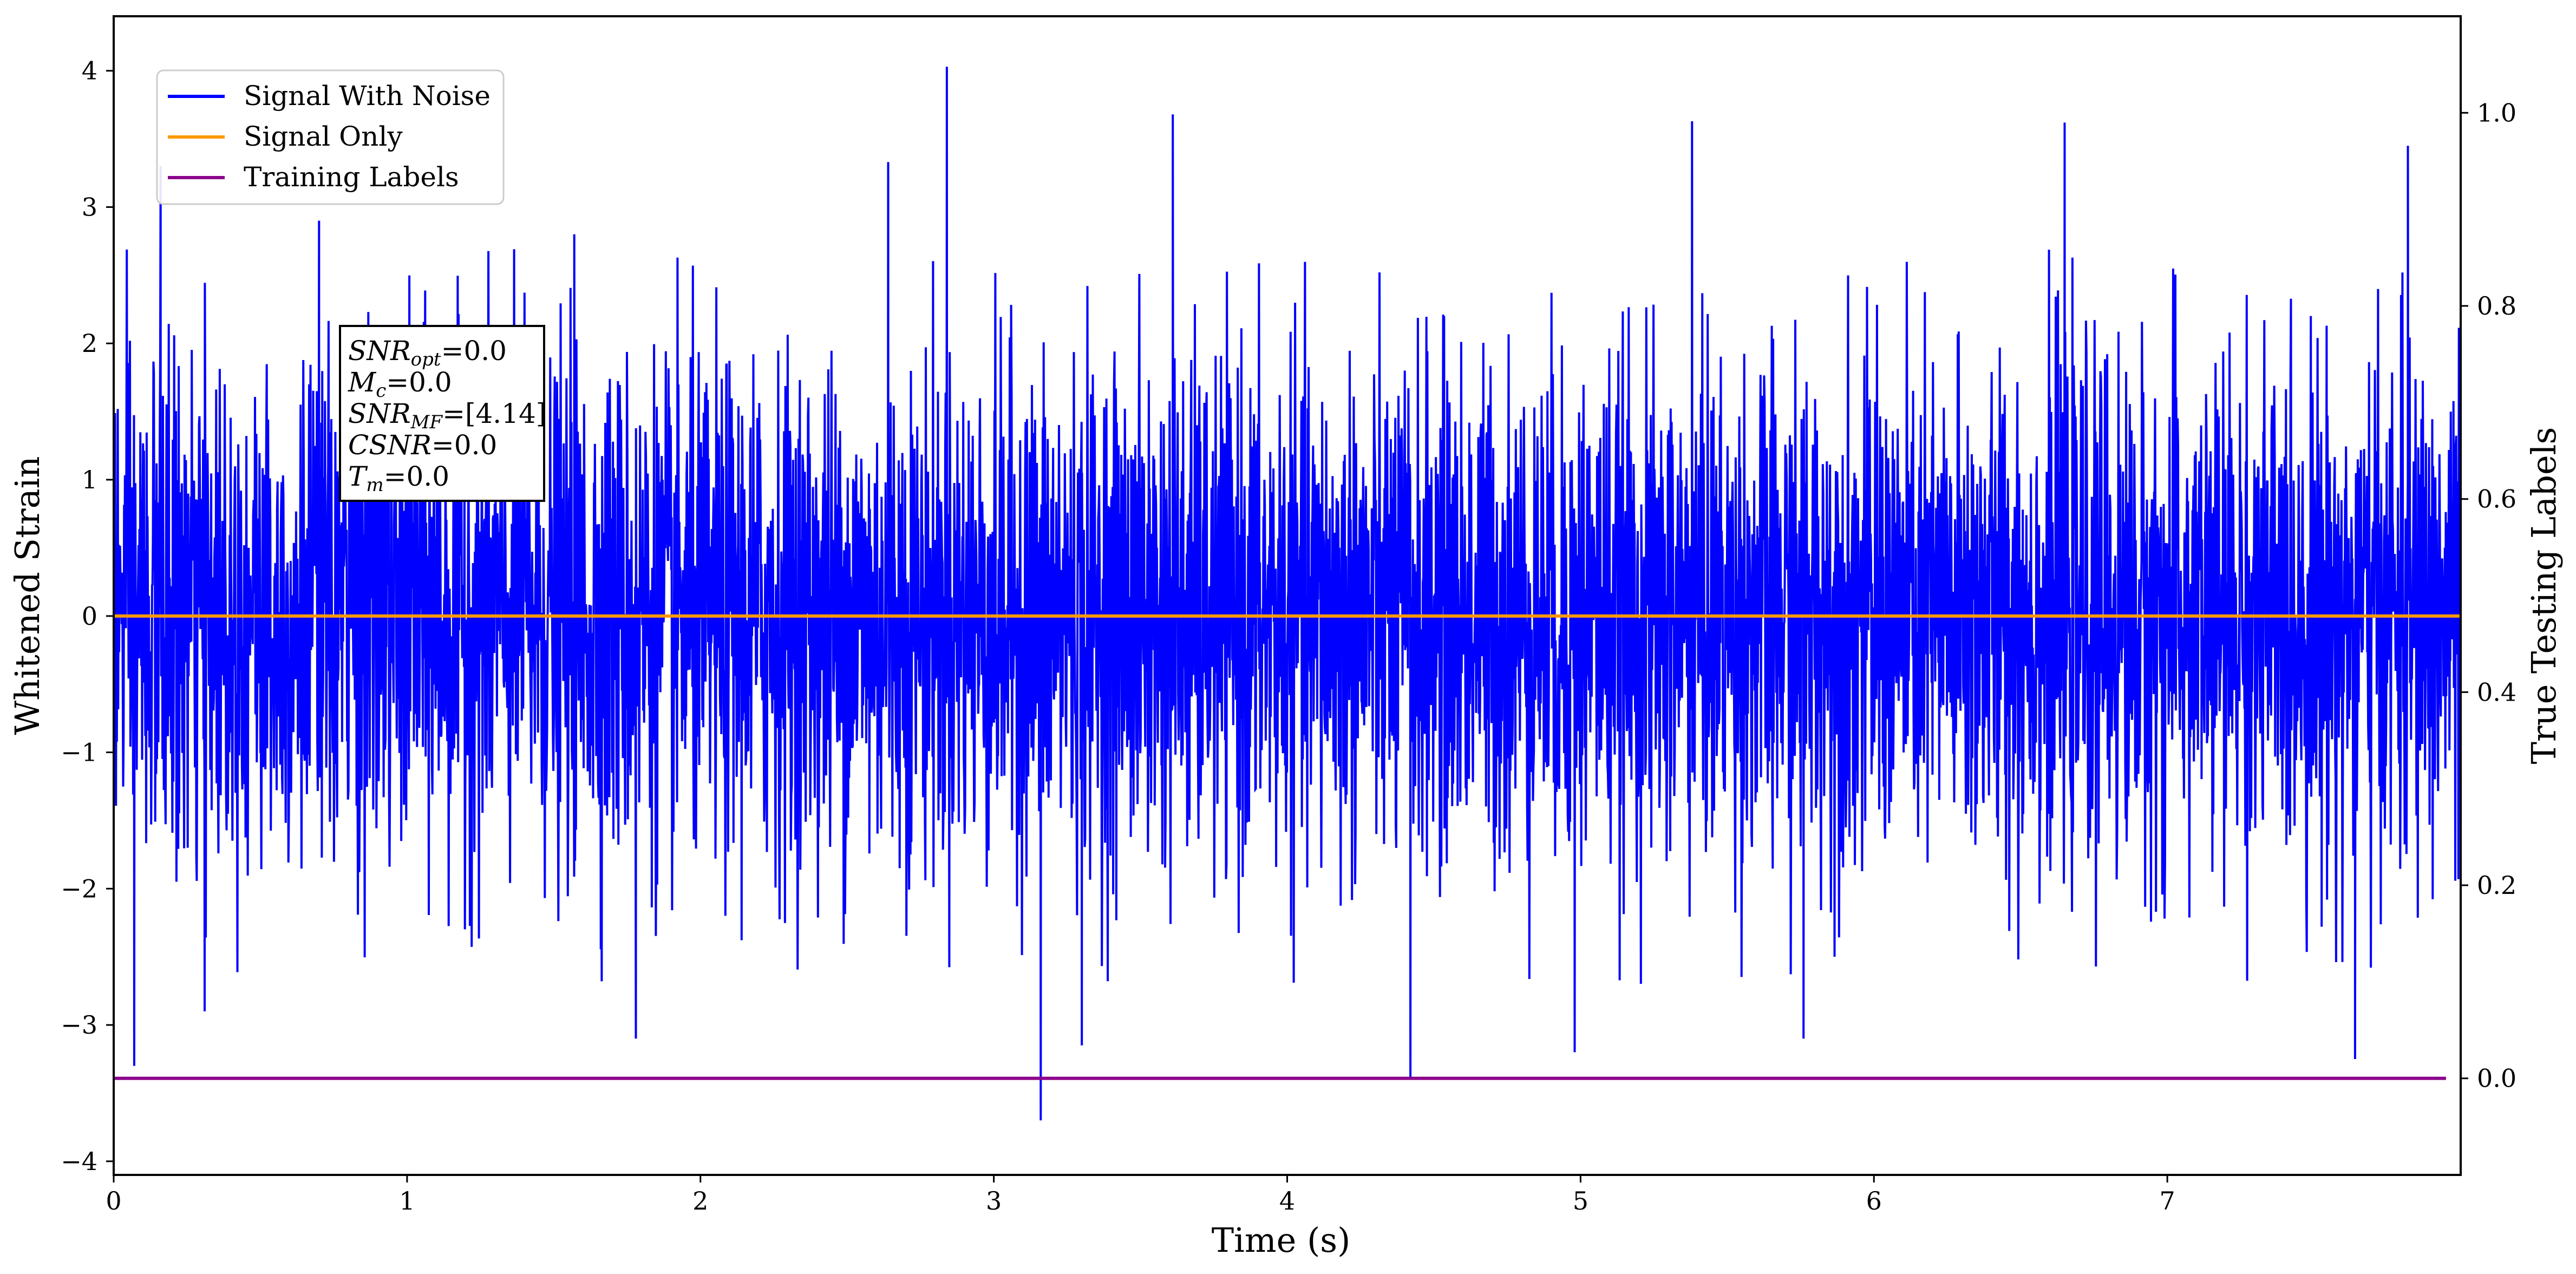 The image size is (2576, 1274). Describe the element at coordinates (113, 1201) in the screenshot. I see `x-tick-label: 0` at that location.